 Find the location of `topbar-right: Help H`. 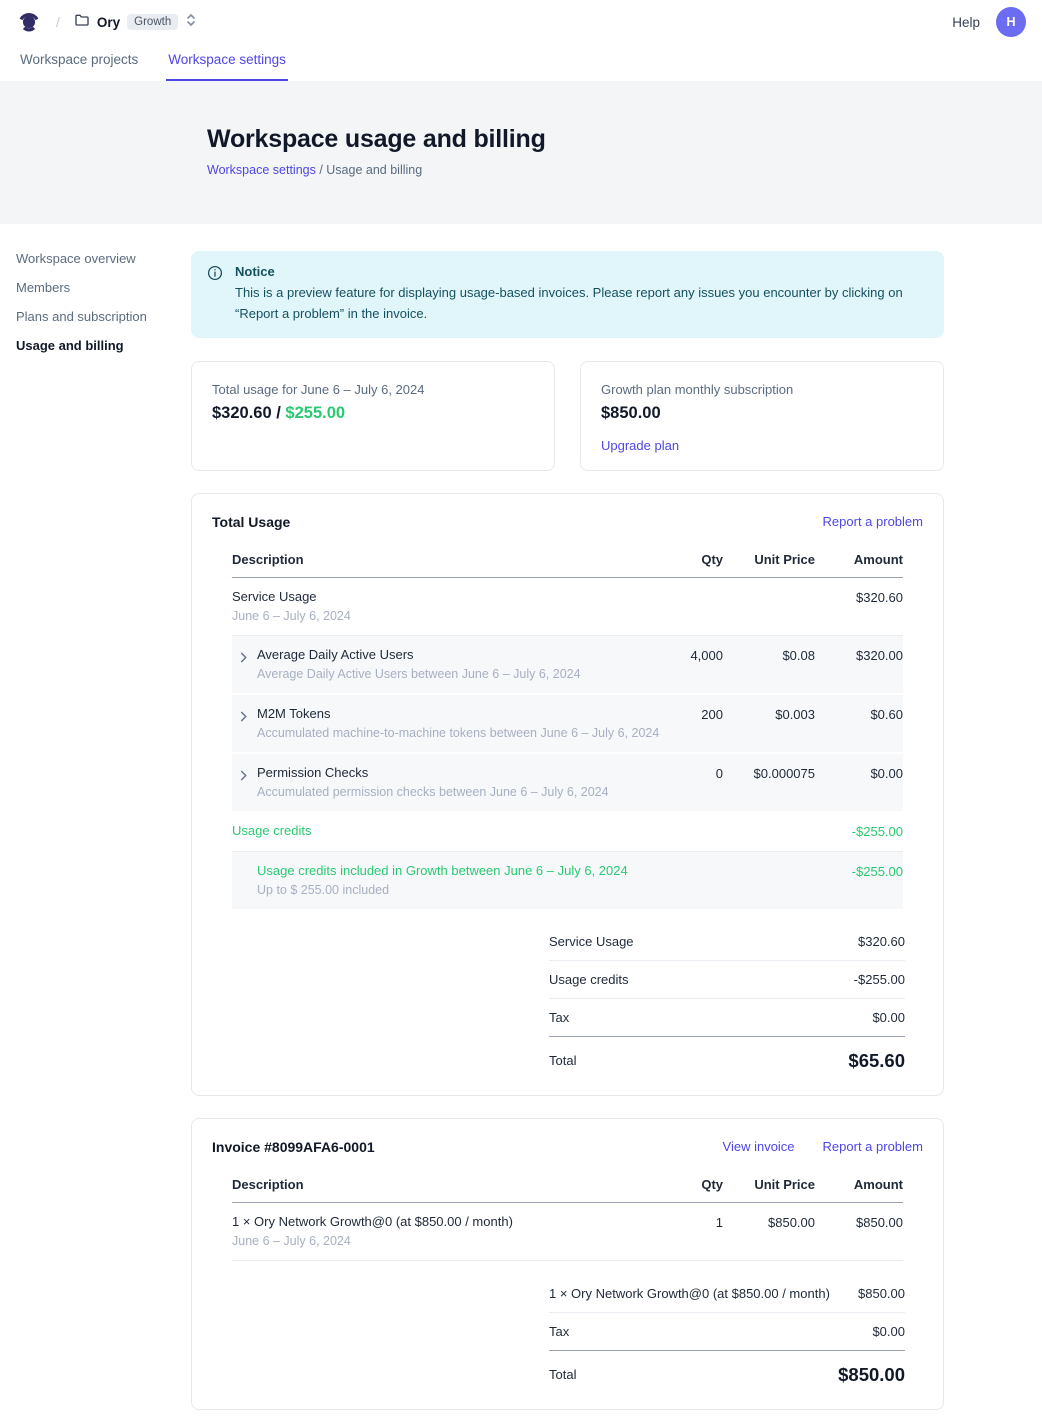

topbar-right: Help H is located at coordinates (989, 22).